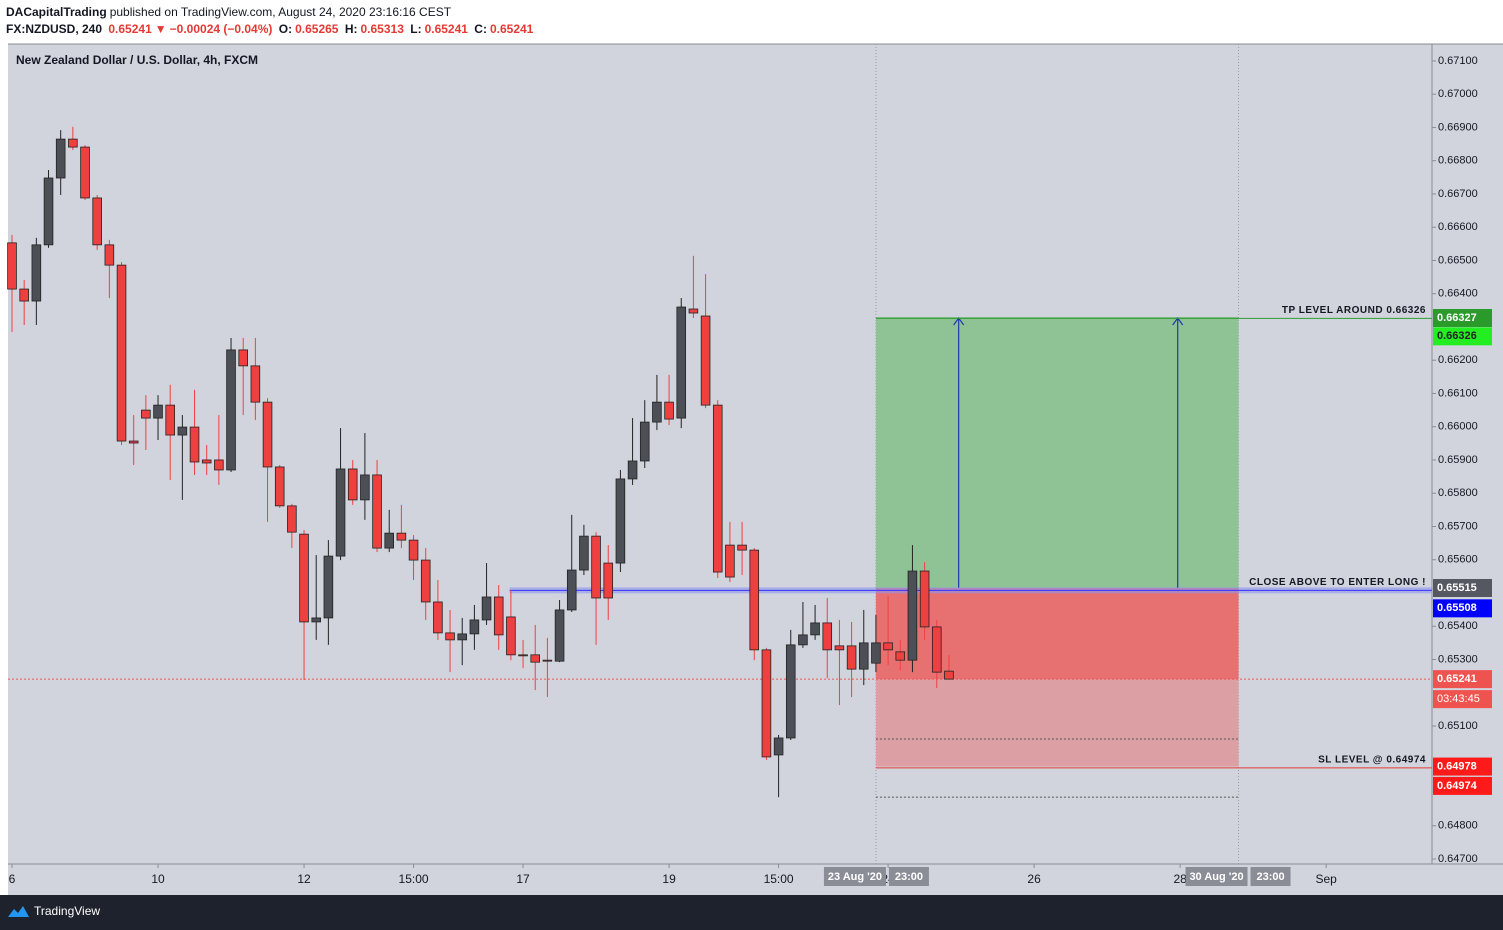  I want to click on x-tick-label: 15:00, so click(779, 879).